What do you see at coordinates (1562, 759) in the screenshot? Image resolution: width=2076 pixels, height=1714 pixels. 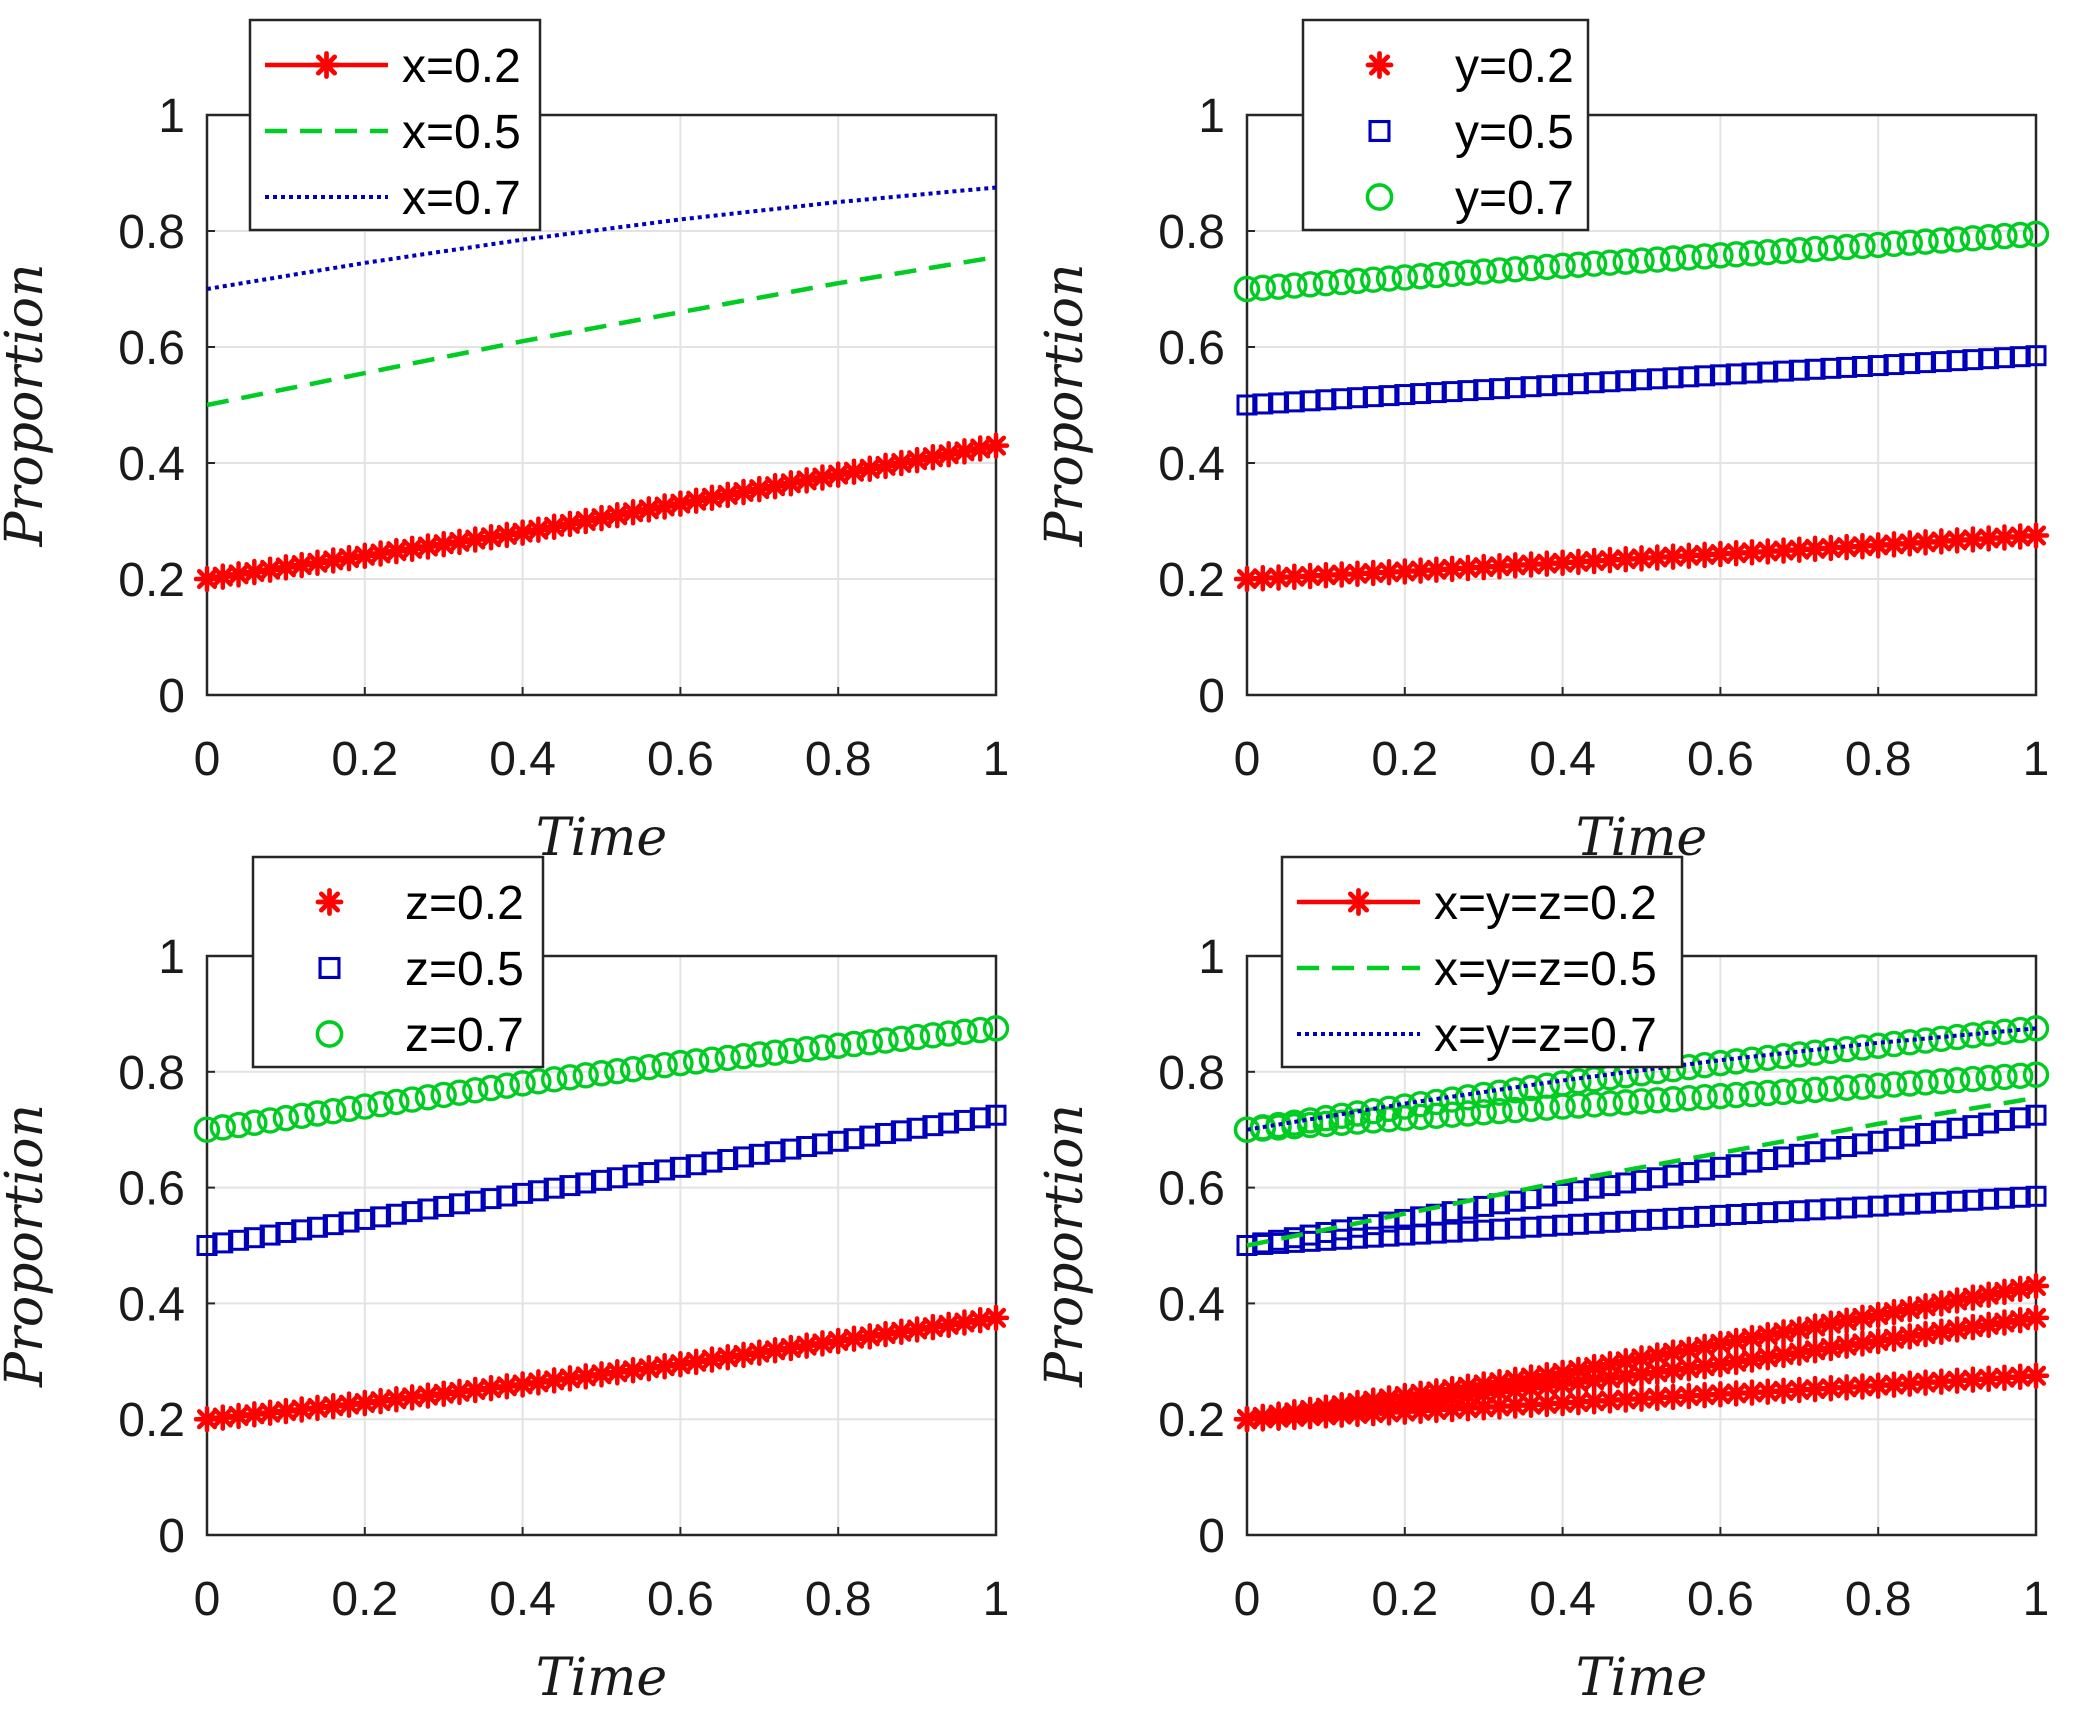 I see `x-tick-label: 0.4` at bounding box center [1562, 759].